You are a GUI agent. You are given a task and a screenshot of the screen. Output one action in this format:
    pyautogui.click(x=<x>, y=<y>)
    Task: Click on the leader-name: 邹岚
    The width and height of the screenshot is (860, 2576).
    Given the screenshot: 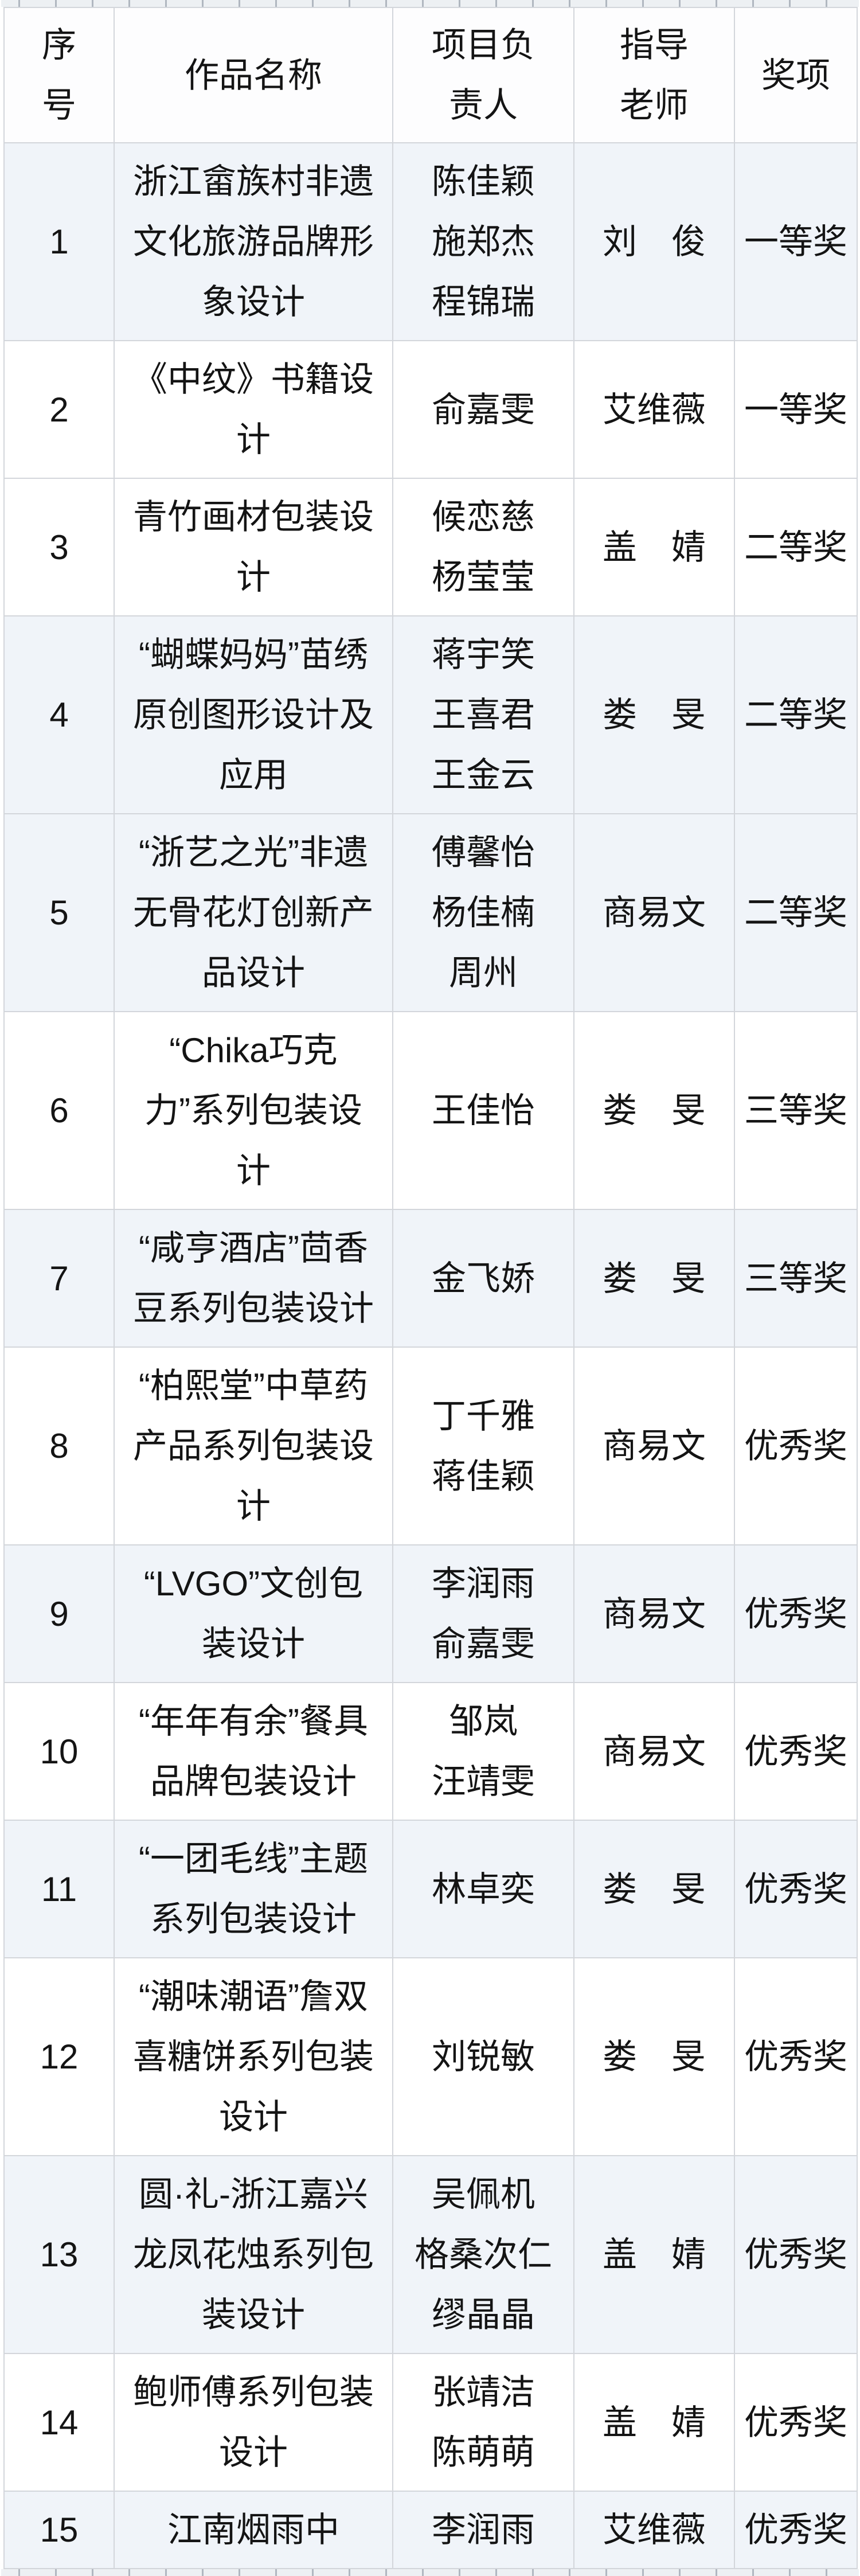 What is the action you would take?
    pyautogui.click(x=484, y=1721)
    